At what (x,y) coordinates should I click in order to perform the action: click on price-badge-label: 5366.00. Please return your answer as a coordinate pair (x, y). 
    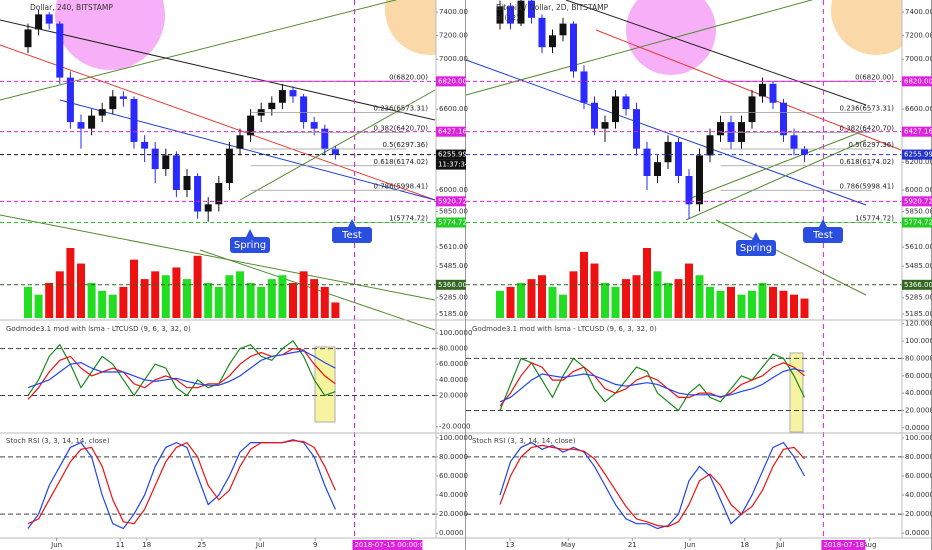
    Looking at the image, I should click on (918, 285).